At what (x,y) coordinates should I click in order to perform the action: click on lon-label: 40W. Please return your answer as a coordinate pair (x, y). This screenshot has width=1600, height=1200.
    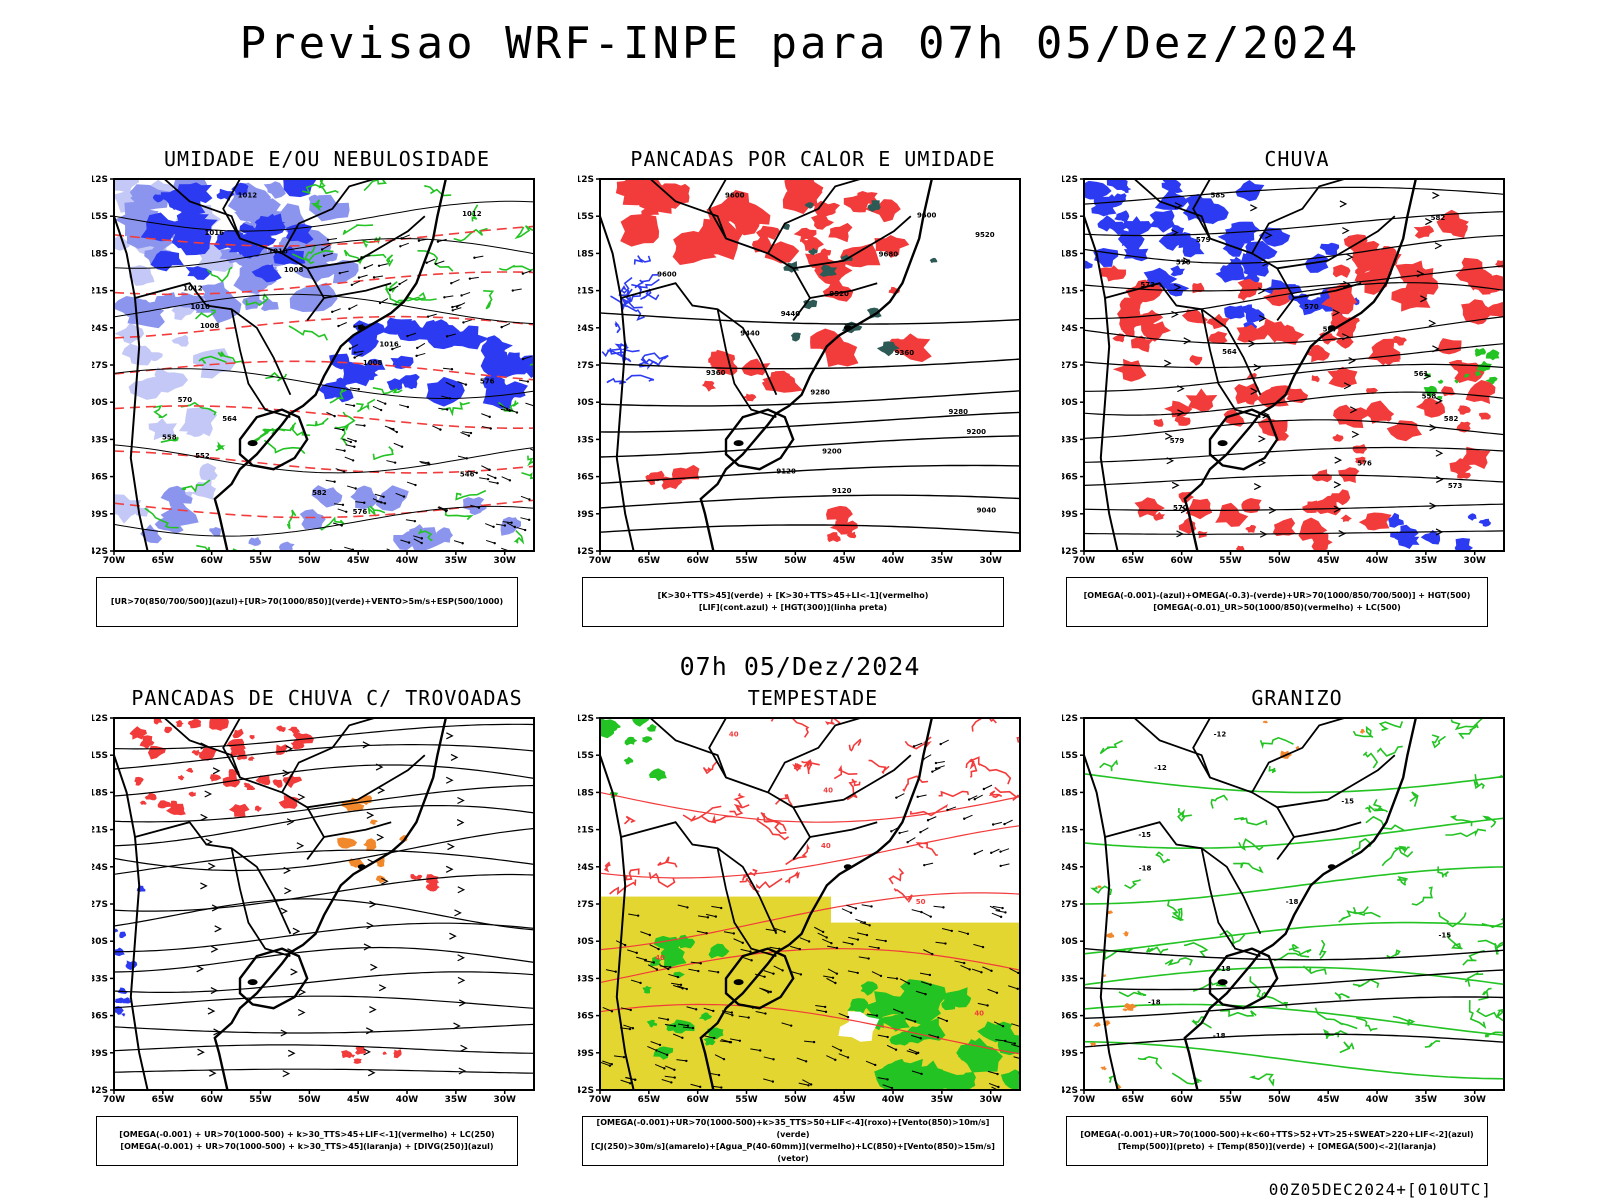
    Looking at the image, I should click on (1377, 1100).